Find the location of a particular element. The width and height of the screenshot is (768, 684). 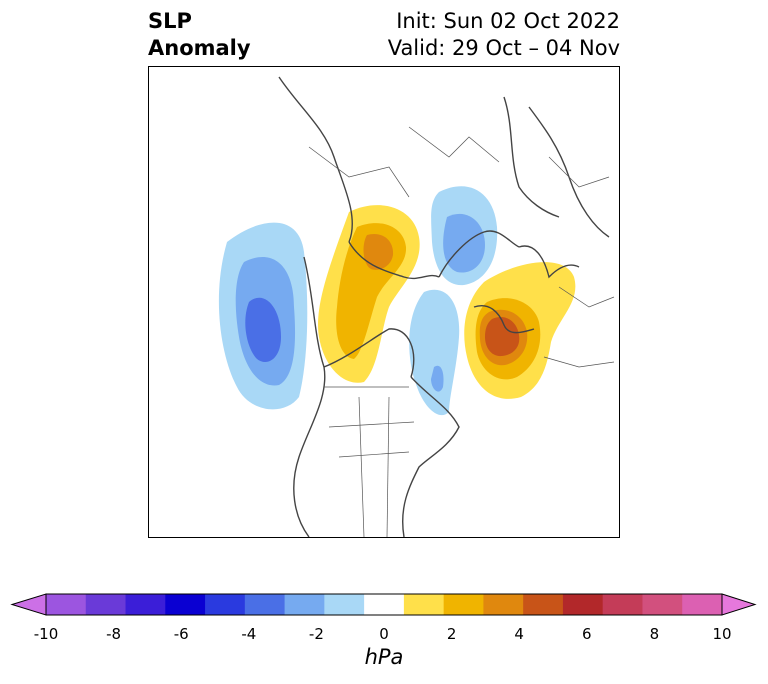

colorbar-tick-label: 4 is located at coordinates (519, 634).